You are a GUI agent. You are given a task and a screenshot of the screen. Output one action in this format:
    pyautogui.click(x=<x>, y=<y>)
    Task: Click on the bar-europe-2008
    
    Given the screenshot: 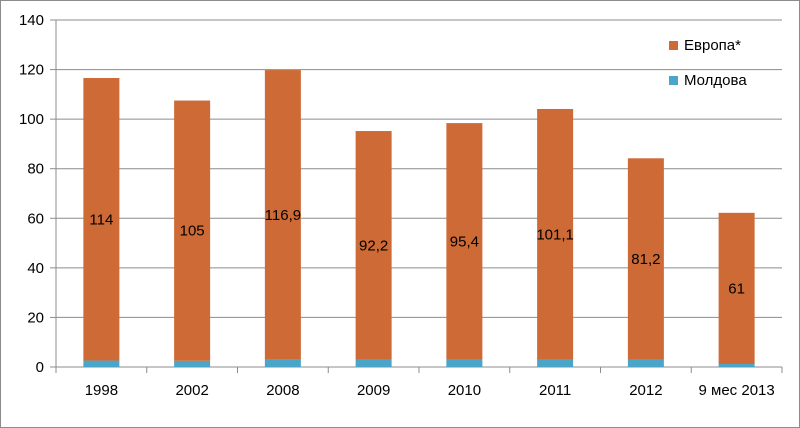 What is the action you would take?
    pyautogui.click(x=282, y=215)
    